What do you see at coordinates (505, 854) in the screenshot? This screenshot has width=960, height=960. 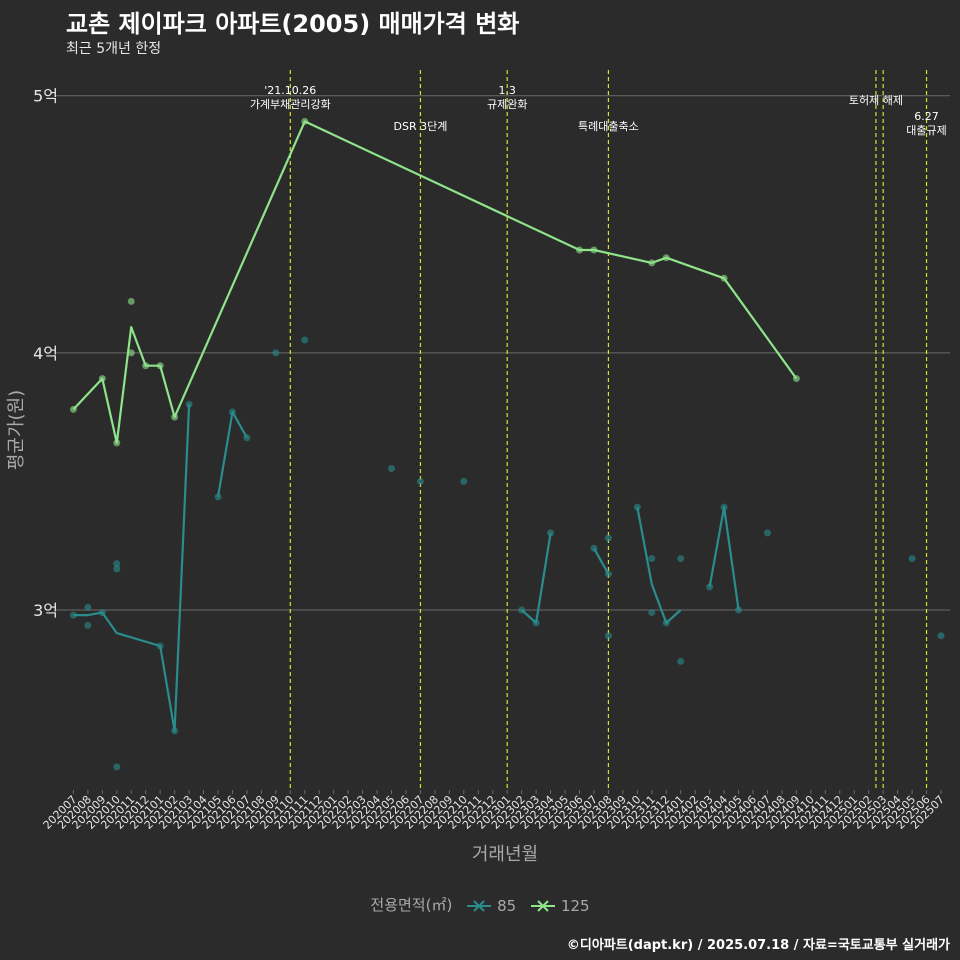 I see `x-axis-title: 거래년월` at bounding box center [505, 854].